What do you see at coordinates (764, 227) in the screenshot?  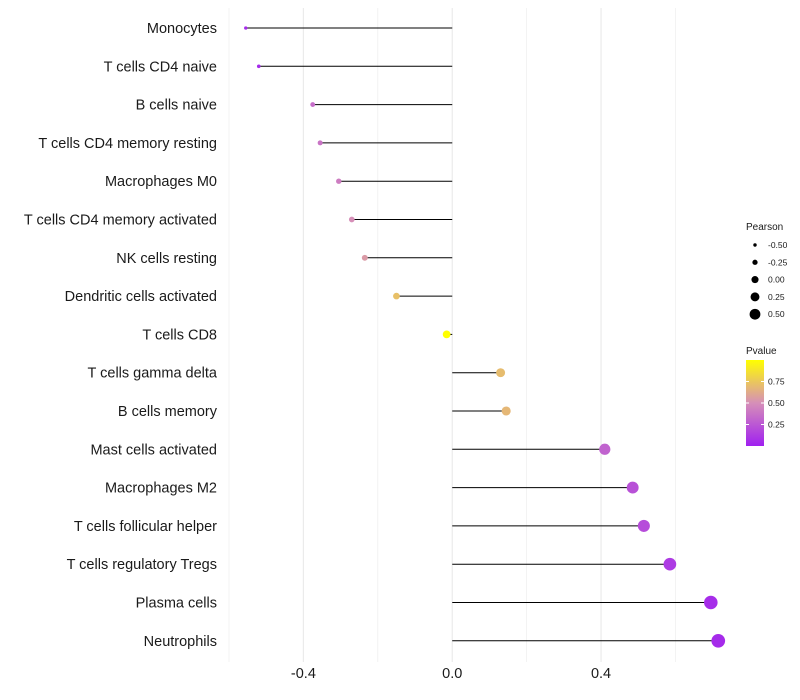 I see `size-legend-title: Pearson` at bounding box center [764, 227].